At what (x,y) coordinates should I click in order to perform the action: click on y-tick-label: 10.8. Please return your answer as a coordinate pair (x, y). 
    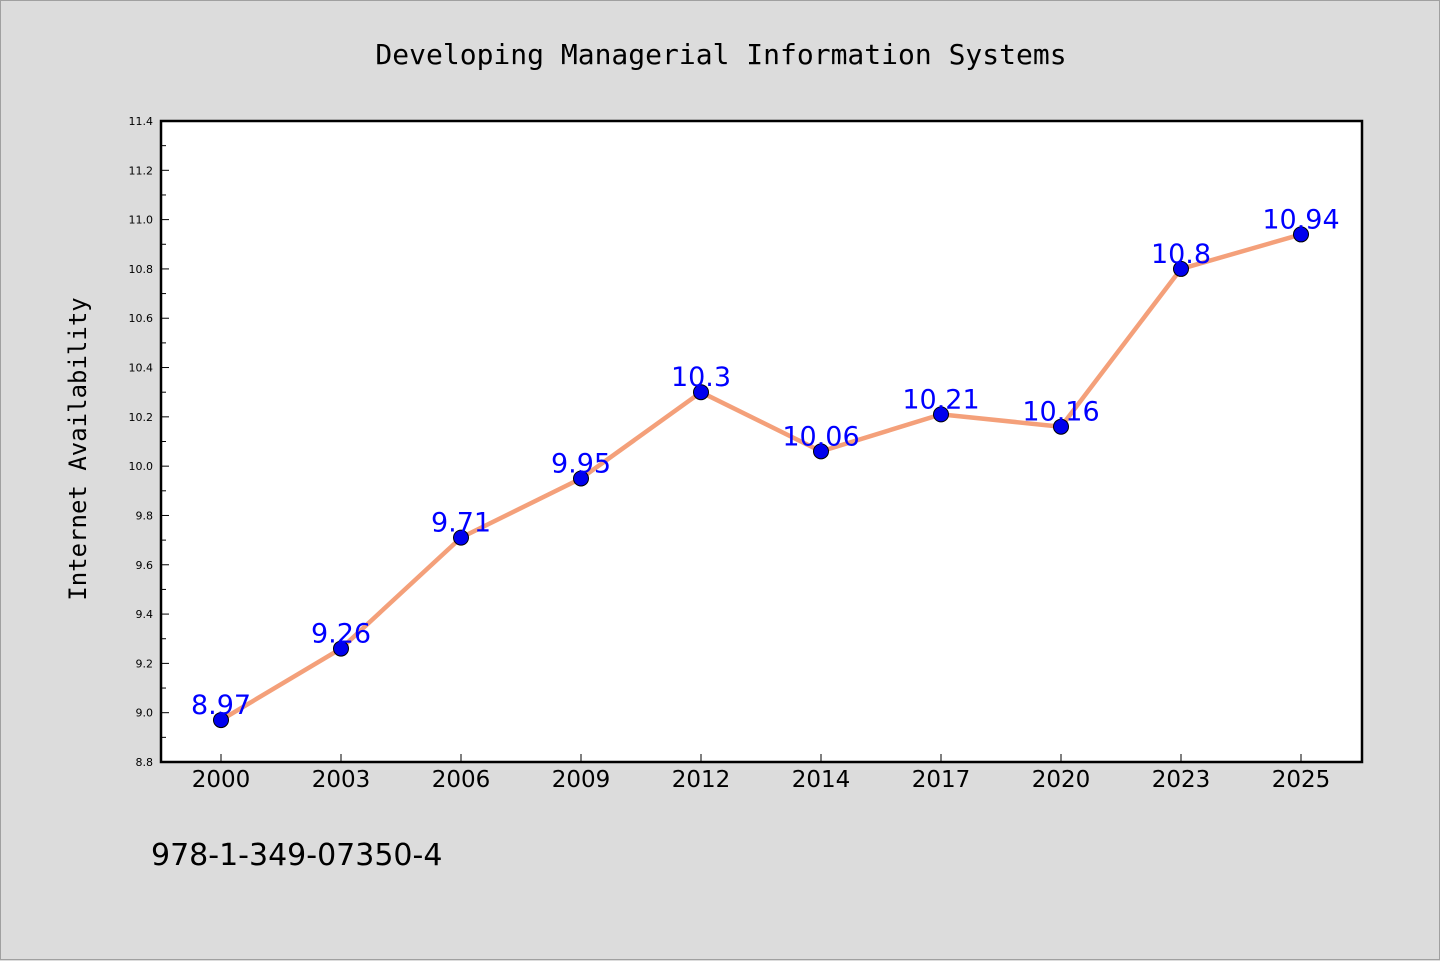
    Looking at the image, I should click on (141, 269).